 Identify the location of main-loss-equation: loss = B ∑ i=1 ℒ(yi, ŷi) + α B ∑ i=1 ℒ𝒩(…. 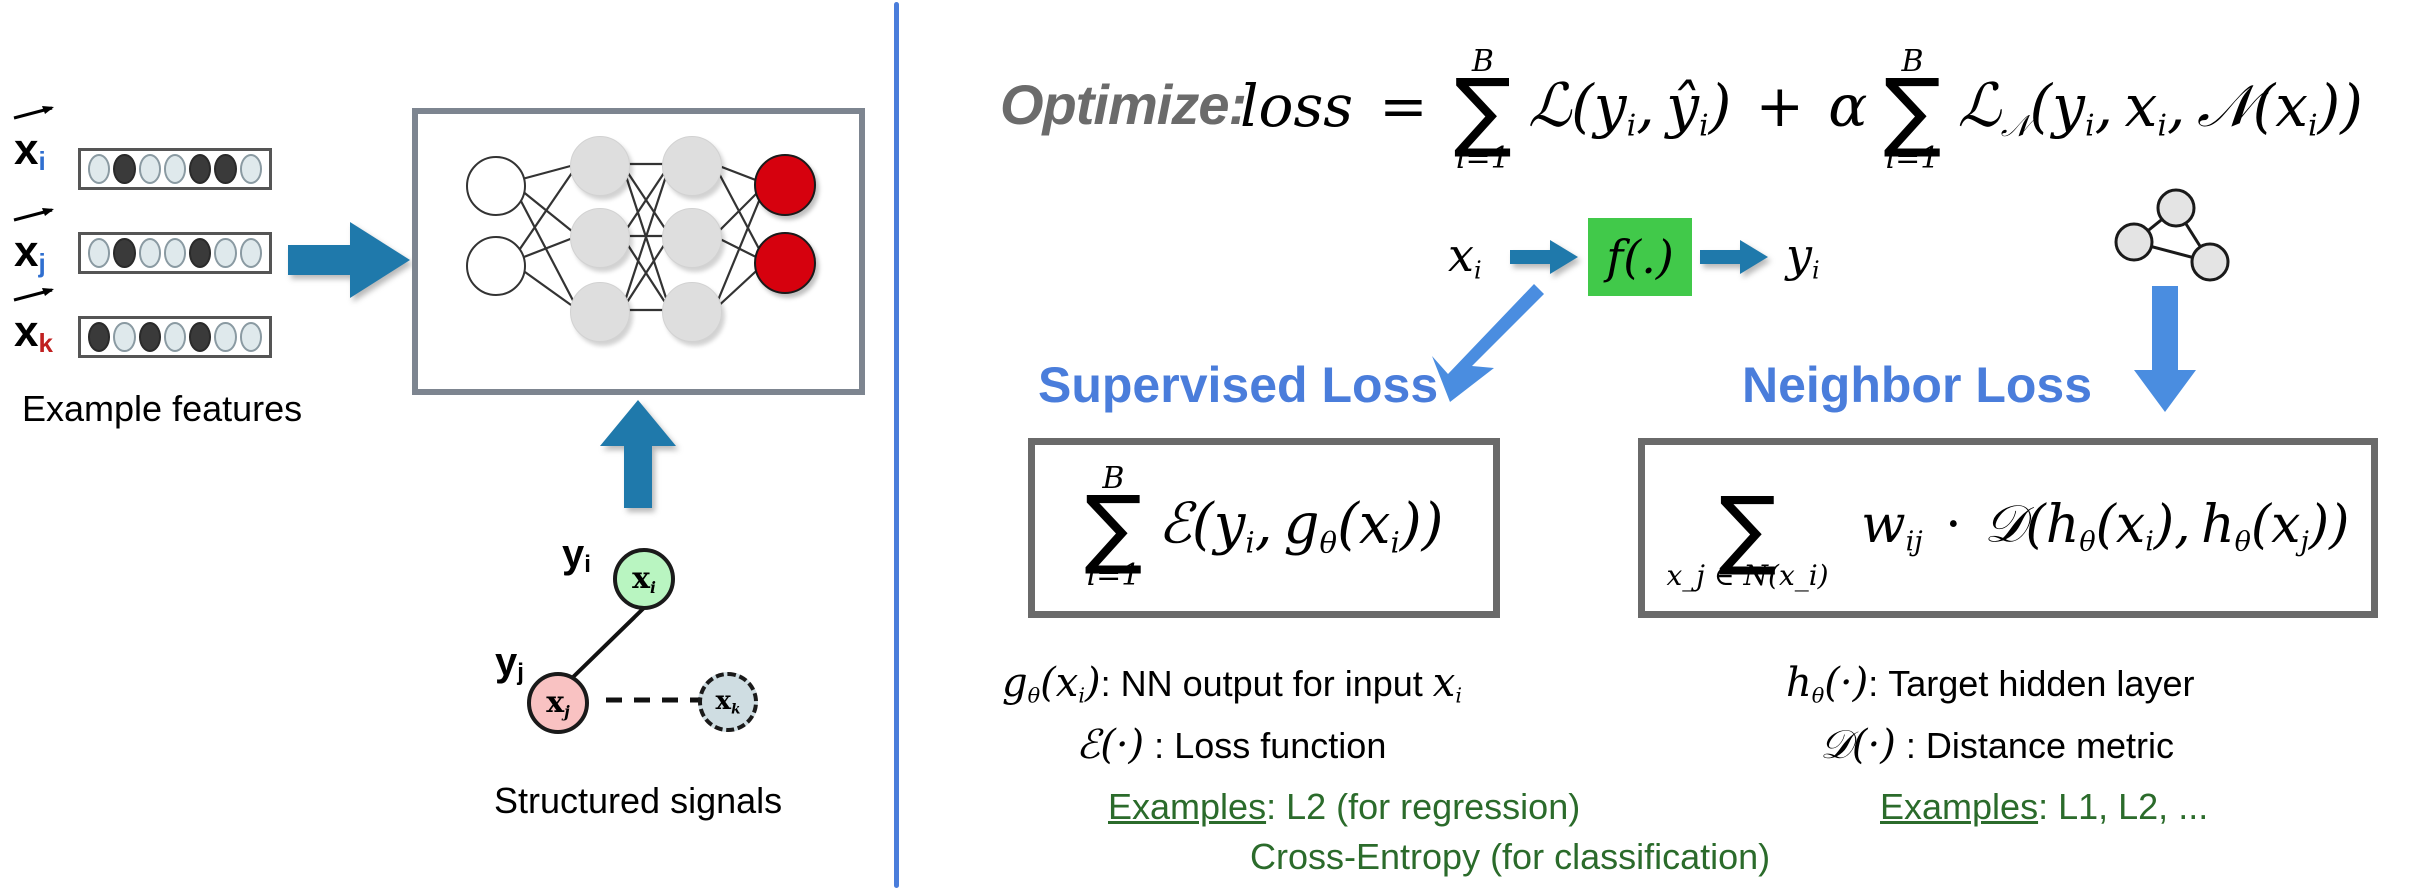
(1801, 110).